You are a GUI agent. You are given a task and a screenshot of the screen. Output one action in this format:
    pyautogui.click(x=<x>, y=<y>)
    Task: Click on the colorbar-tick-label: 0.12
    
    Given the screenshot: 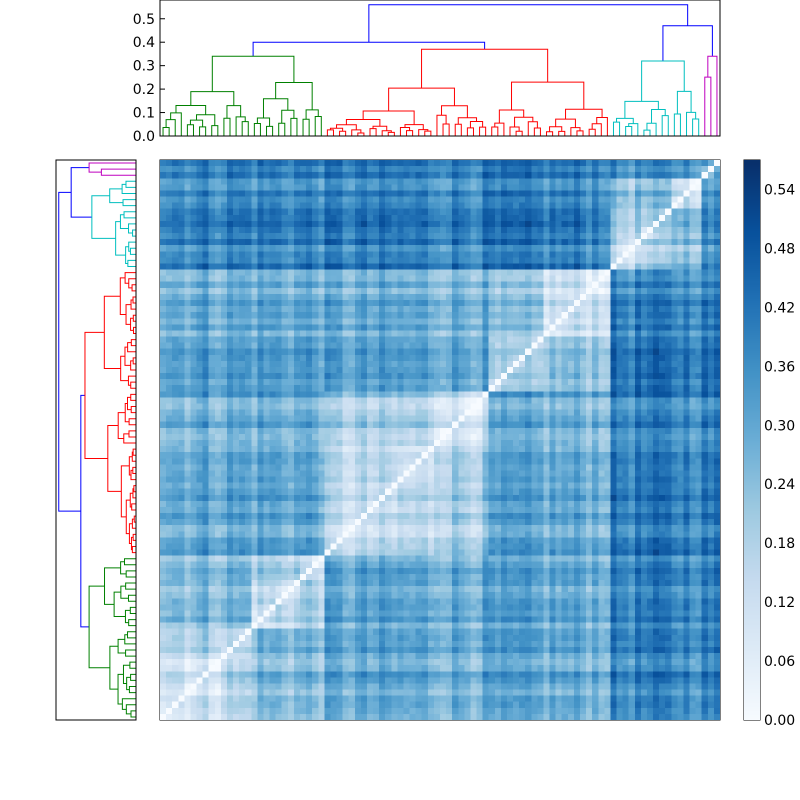 What is the action you would take?
    pyautogui.click(x=779, y=603)
    